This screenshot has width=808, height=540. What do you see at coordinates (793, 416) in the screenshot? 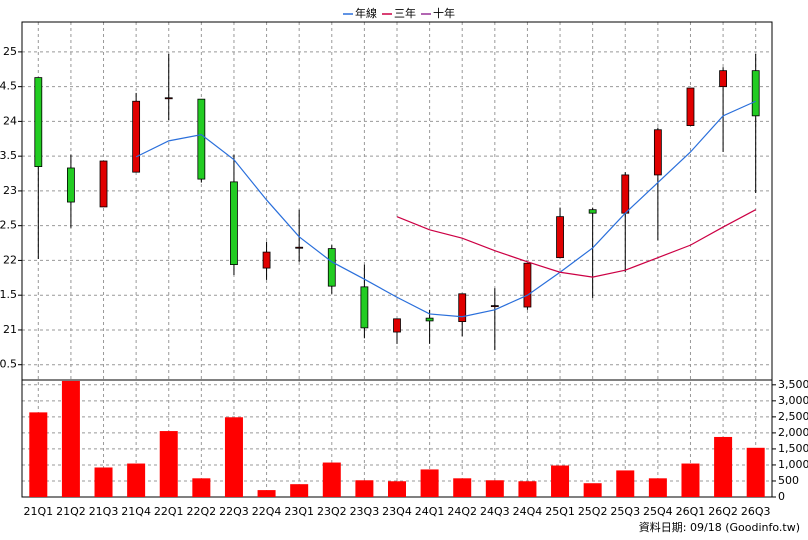
I see `y2-tick-label: 2,500` at bounding box center [793, 416].